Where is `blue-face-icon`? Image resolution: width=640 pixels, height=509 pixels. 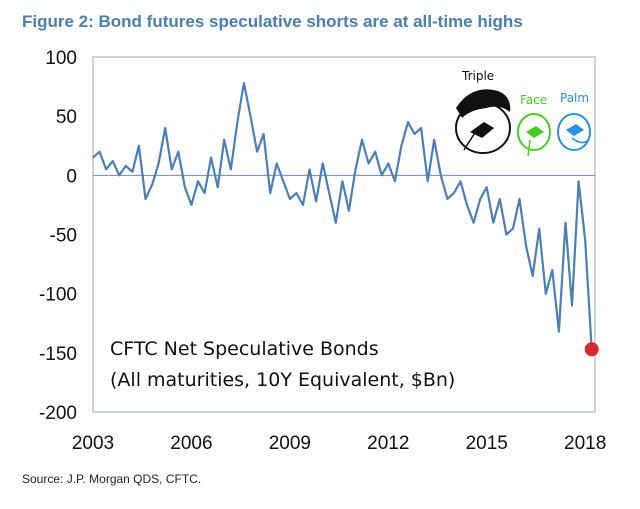
blue-face-icon is located at coordinates (574, 132).